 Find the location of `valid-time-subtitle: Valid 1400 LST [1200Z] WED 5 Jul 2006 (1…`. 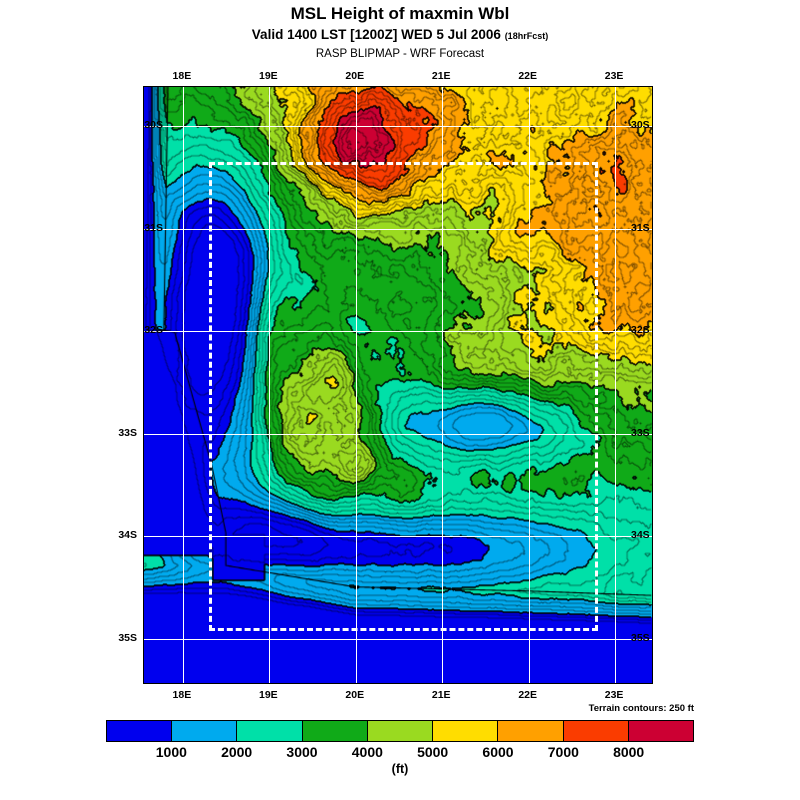

valid-time-subtitle: Valid 1400 LST [1200Z] WED 5 Jul 2006 (1… is located at coordinates (400, 35).